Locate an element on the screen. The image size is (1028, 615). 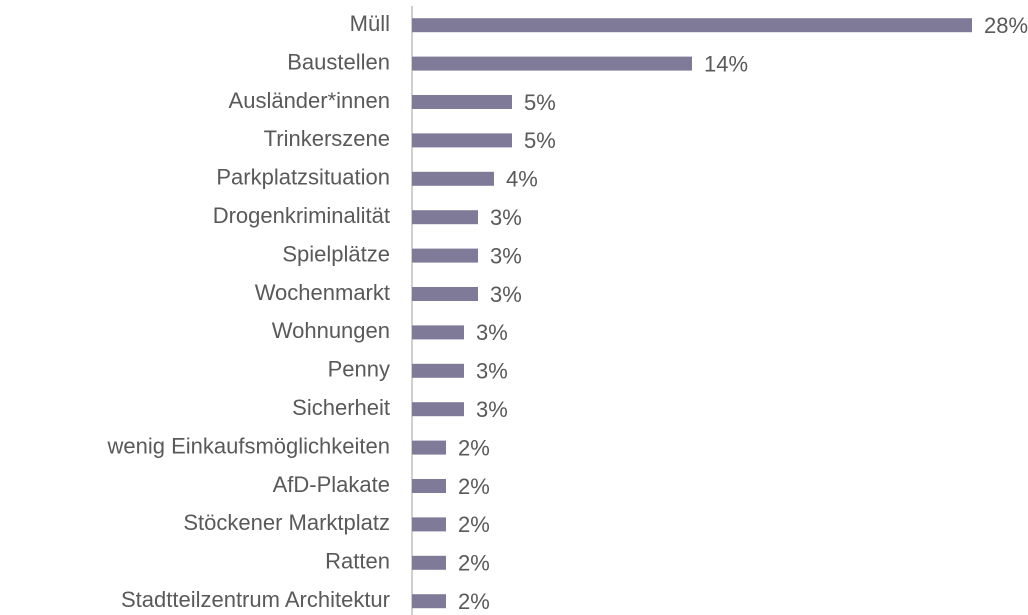
value-label: 4% is located at coordinates (522, 179).